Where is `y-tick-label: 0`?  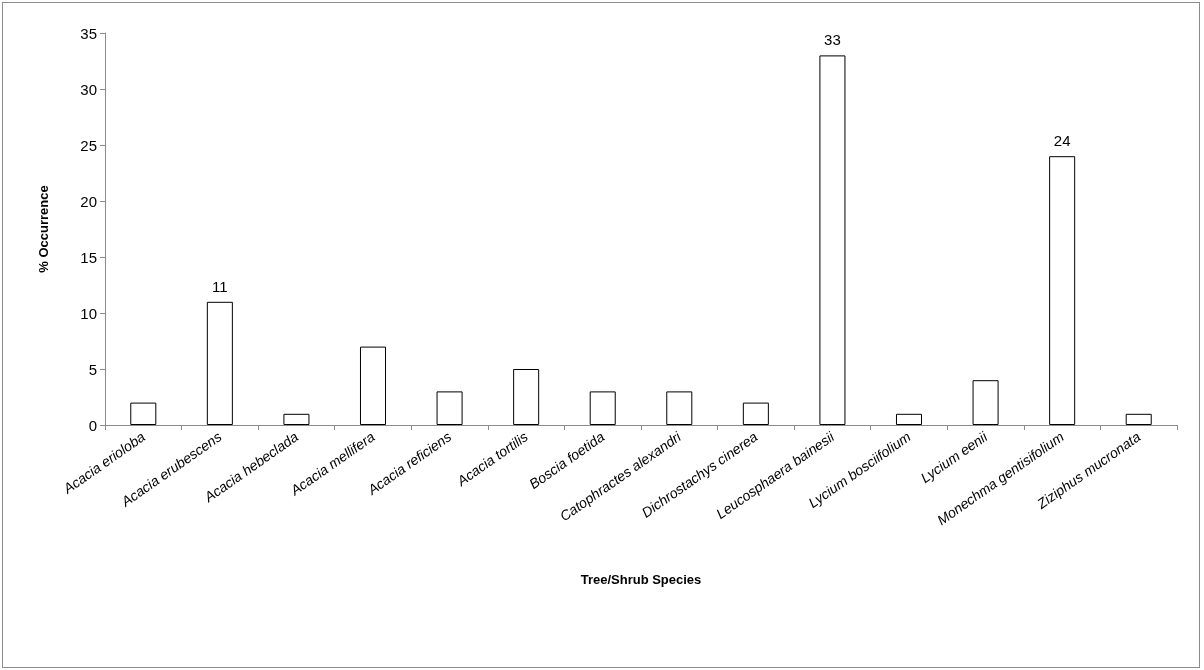
y-tick-label: 0 is located at coordinates (92, 425).